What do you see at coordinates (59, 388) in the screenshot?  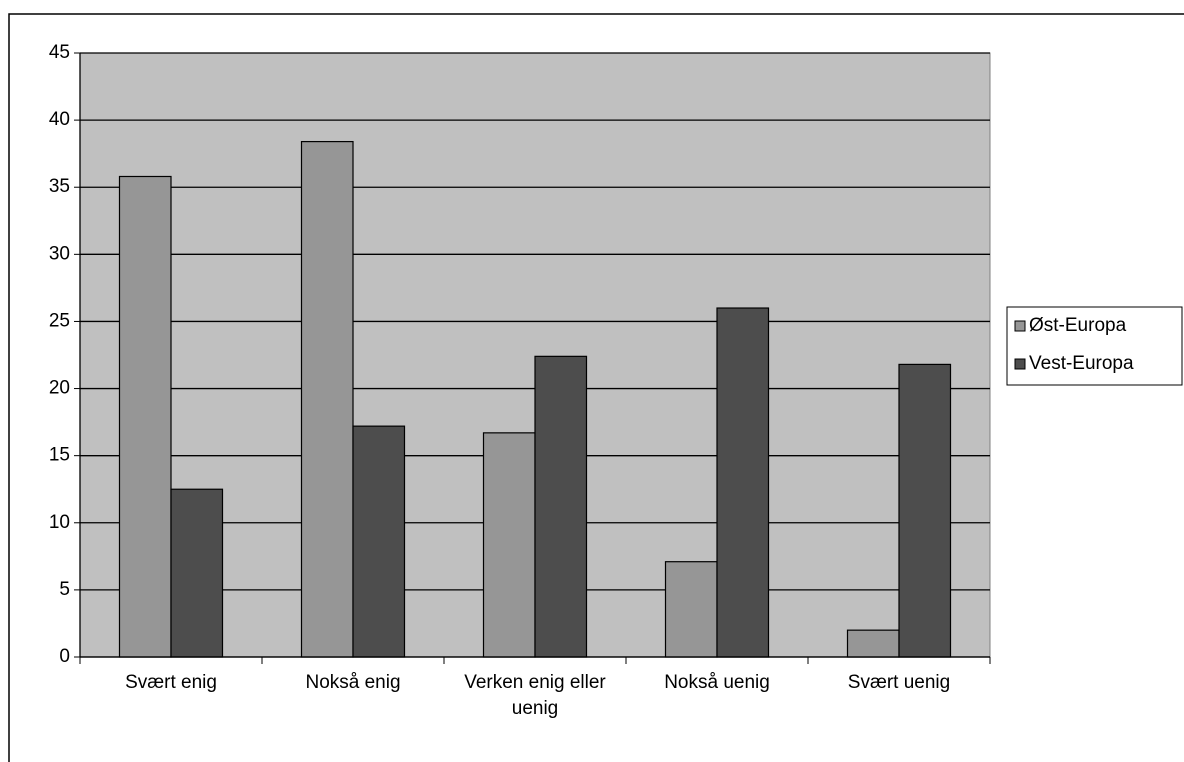 I see `y-tick-label: 20` at bounding box center [59, 388].